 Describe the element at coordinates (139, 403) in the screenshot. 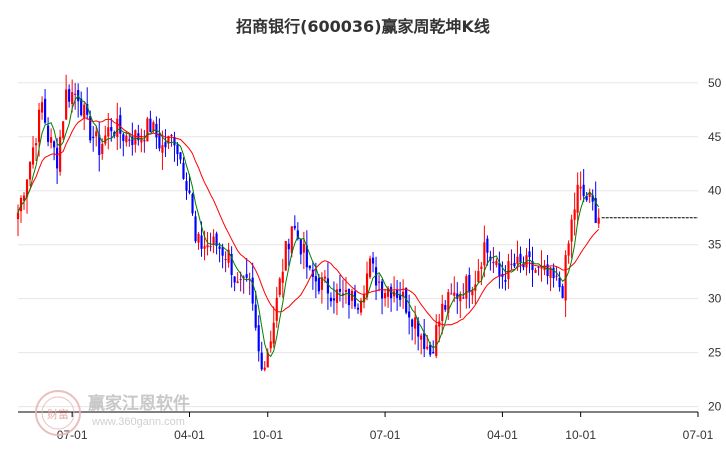

I see `watermark-brand: 赢家江恩软件` at that location.